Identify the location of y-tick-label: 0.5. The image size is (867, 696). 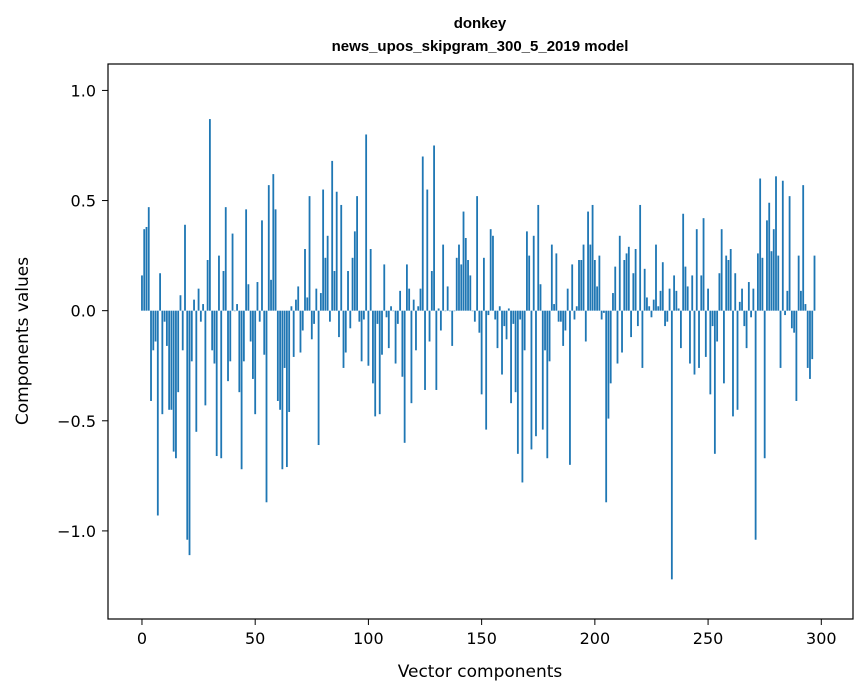
(83, 201).